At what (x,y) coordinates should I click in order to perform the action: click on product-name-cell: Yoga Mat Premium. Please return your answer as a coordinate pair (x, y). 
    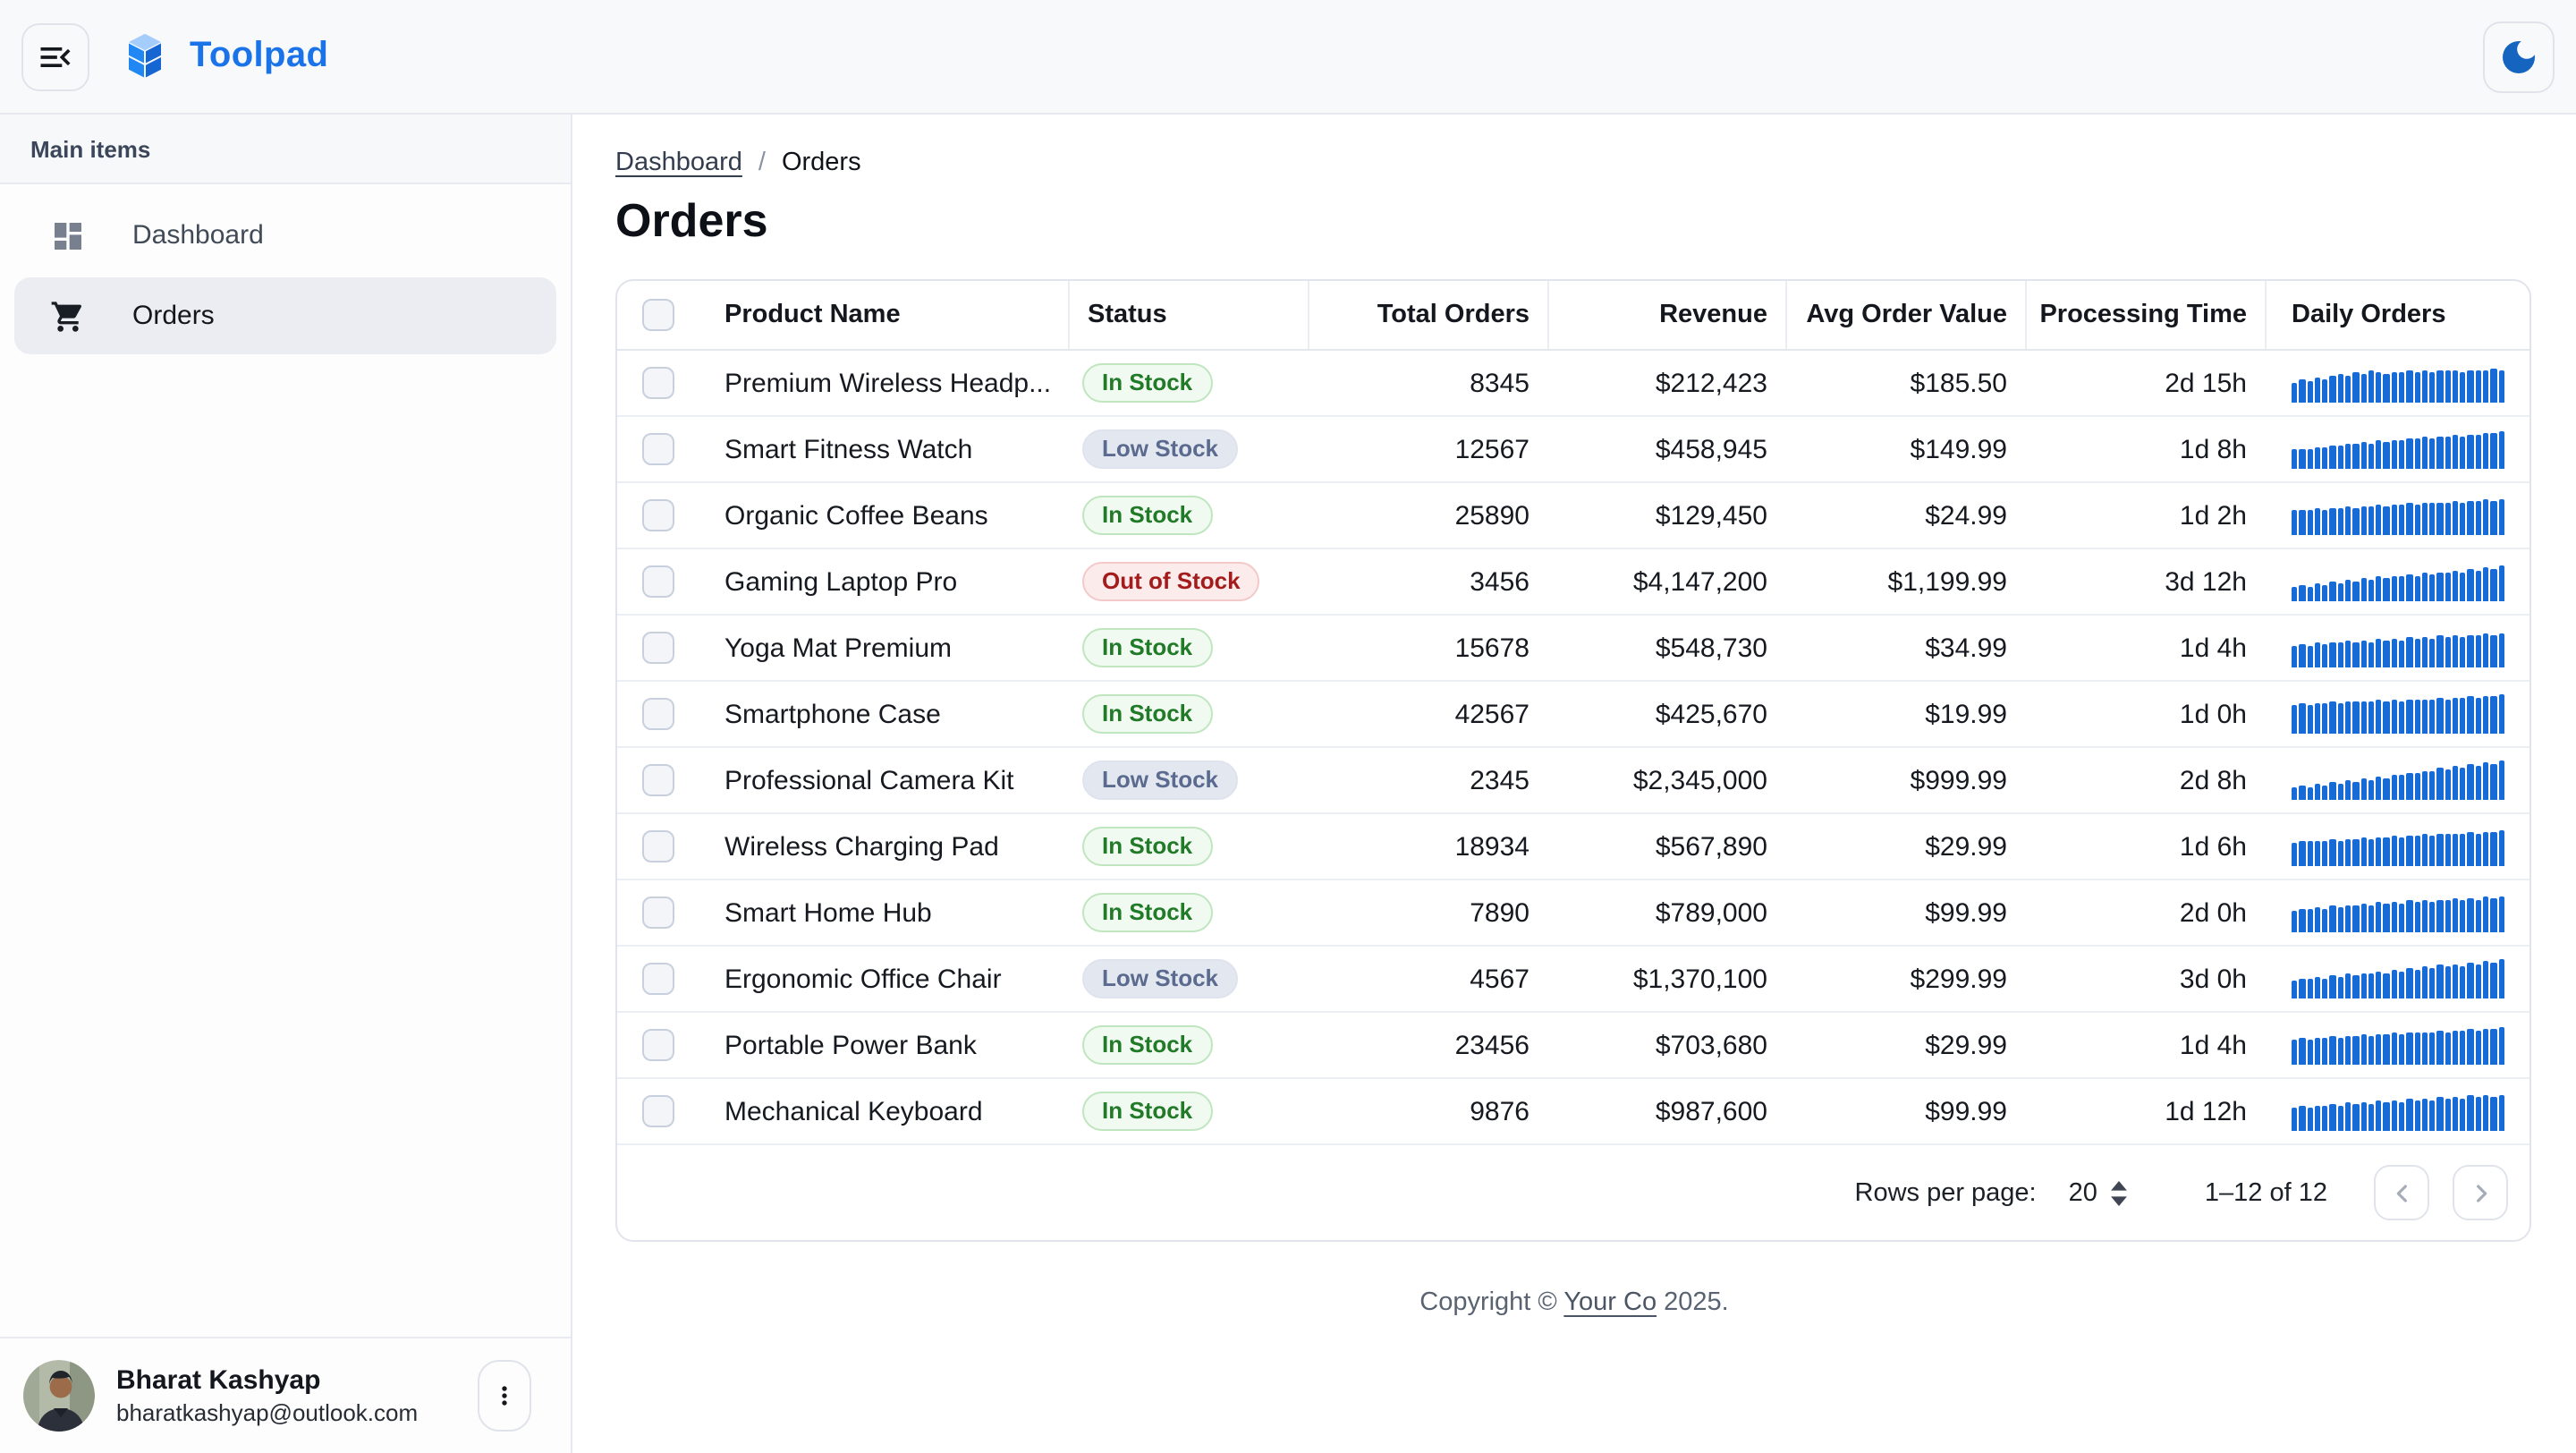
    Looking at the image, I should click on (838, 648).